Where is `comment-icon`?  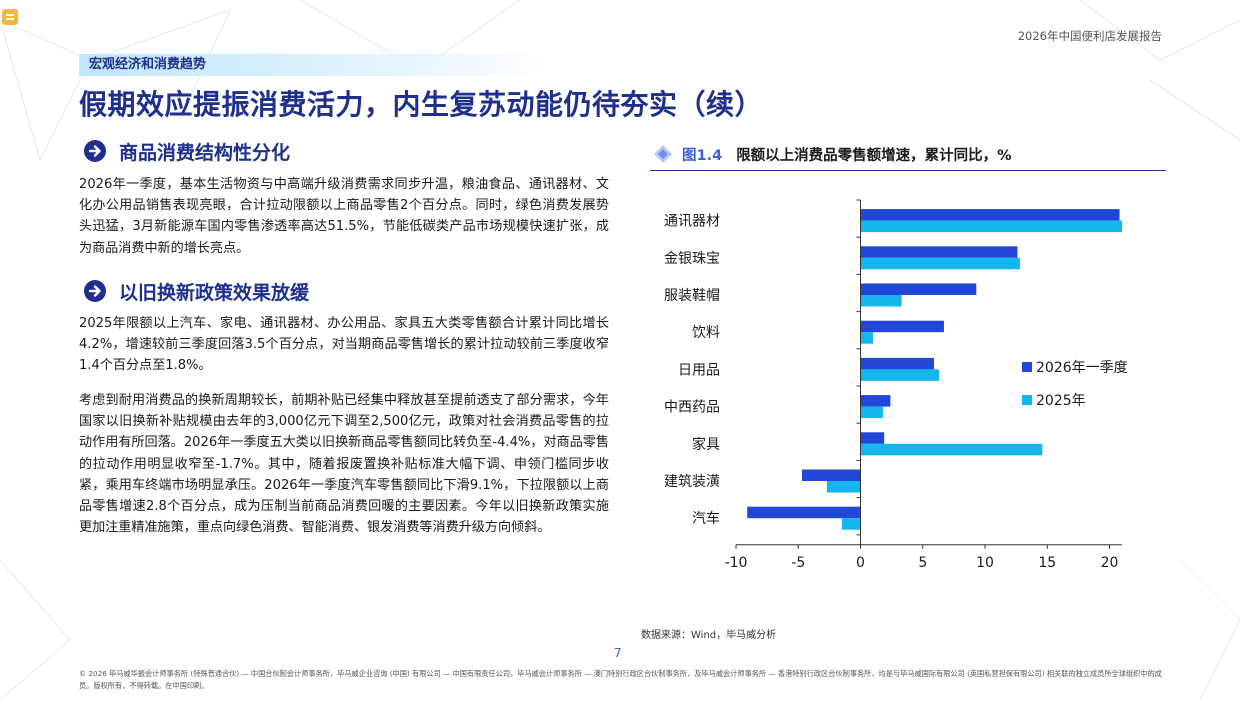 comment-icon is located at coordinates (10, 17).